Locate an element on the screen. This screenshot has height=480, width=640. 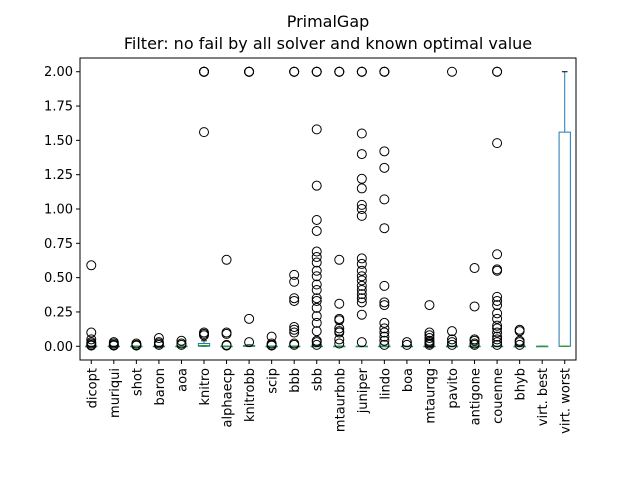
y-axis: 0.00 0.25 0.50 0.75 1.00 1.25 1.50 1.75 2.00 is located at coordinates (62, 210).